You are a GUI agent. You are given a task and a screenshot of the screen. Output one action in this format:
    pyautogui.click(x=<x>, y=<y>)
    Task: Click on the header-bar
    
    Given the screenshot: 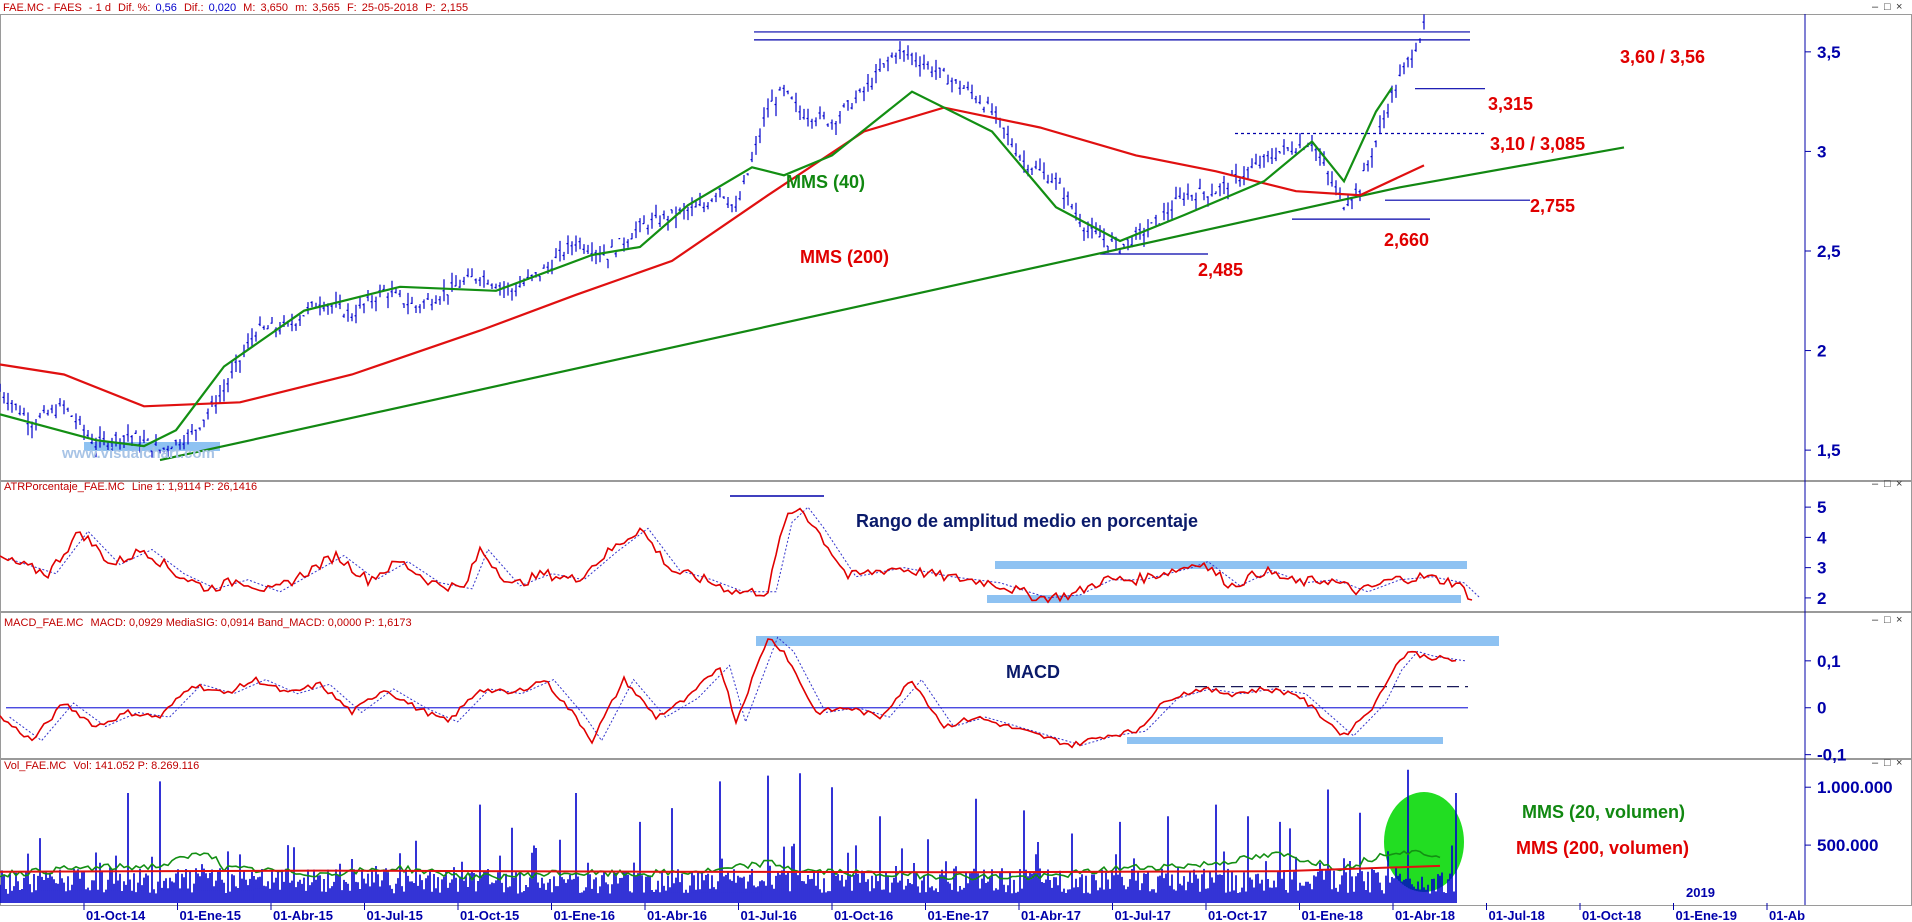 What is the action you would take?
    pyautogui.click(x=956, y=7)
    